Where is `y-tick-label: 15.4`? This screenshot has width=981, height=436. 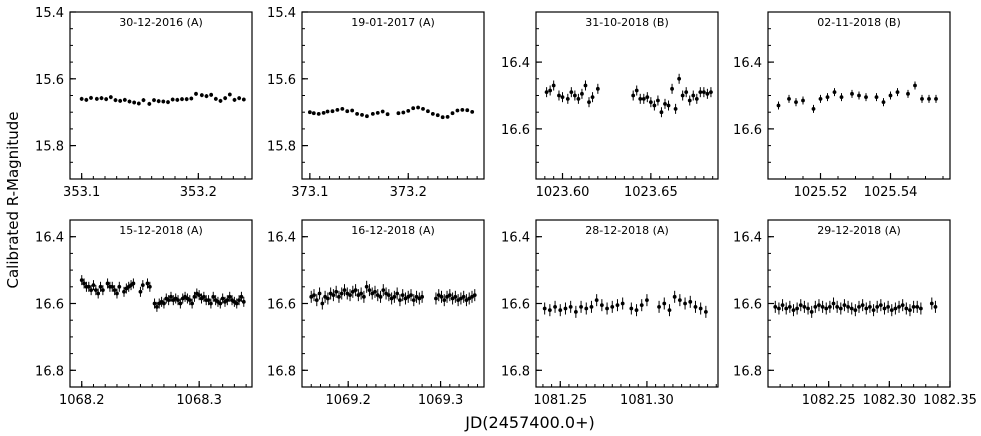
y-tick-label: 15.4 is located at coordinates (281, 13).